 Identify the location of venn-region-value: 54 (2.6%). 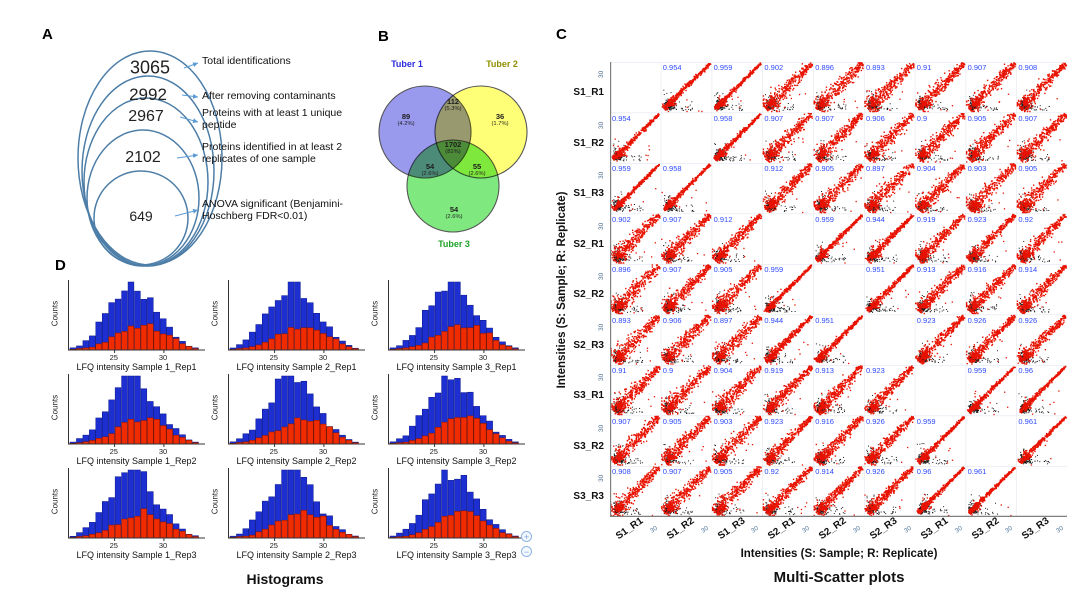
(453, 213).